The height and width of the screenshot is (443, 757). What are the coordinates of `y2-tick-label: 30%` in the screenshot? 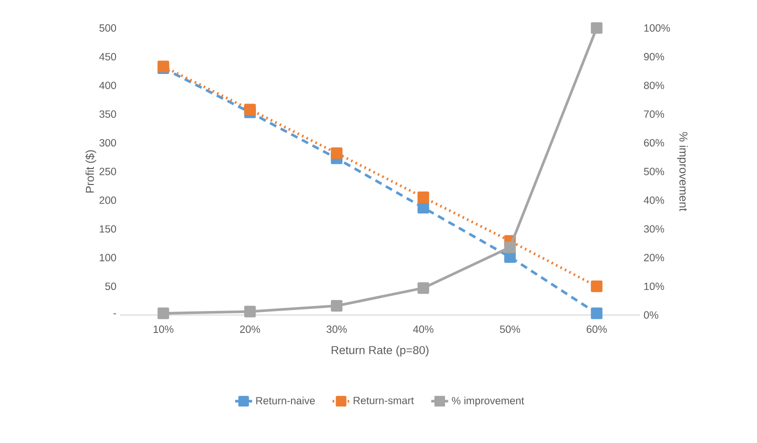 It's located at (654, 229).